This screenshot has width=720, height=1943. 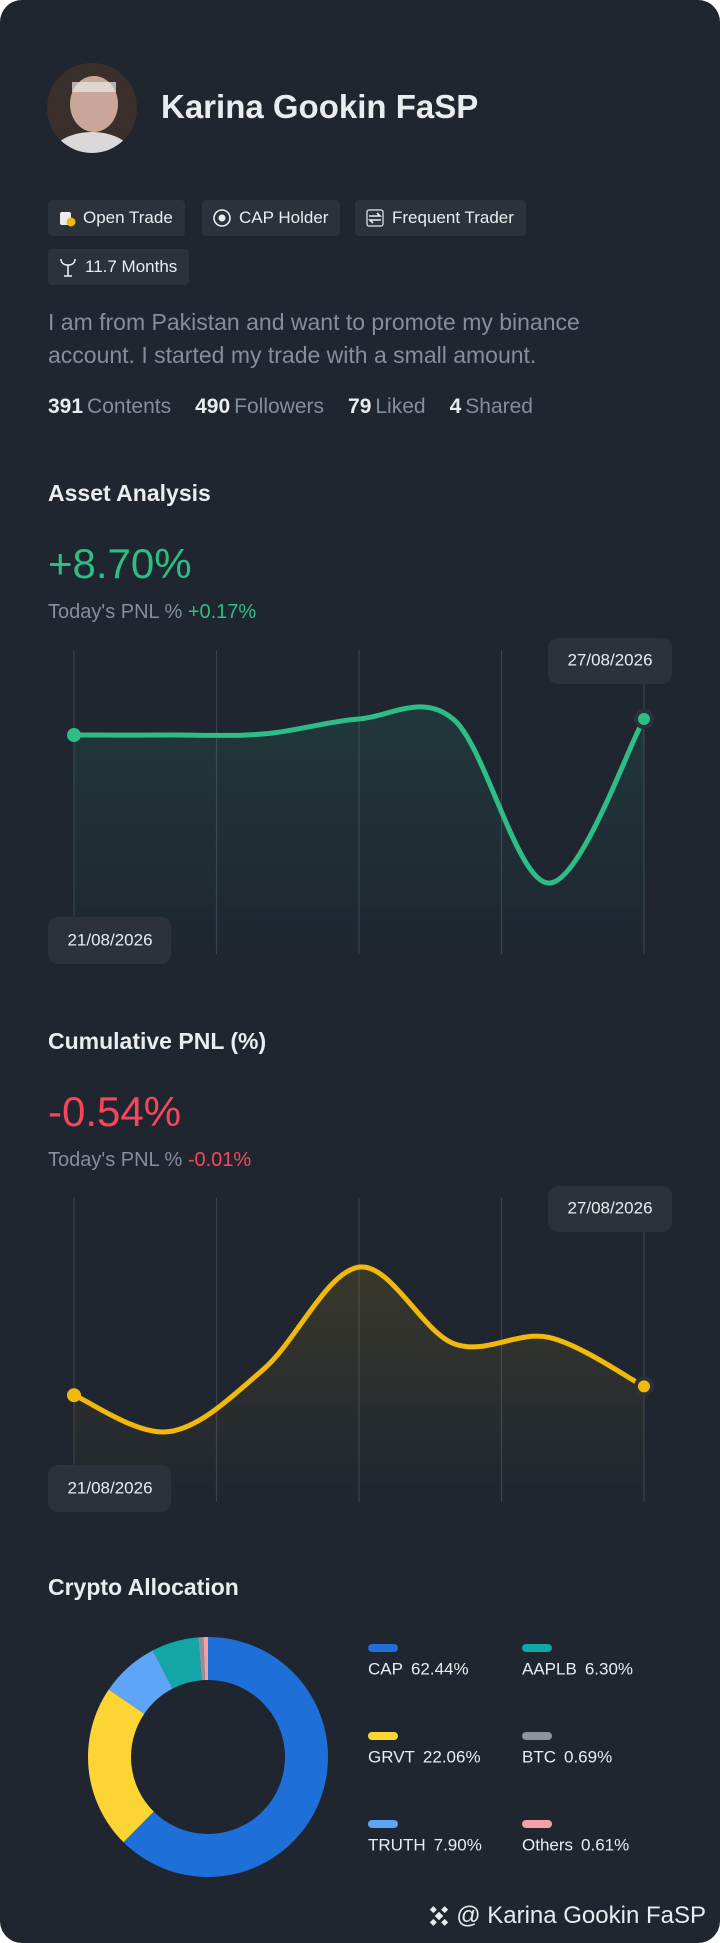 I want to click on today-value: +0.17%, so click(x=222, y=612).